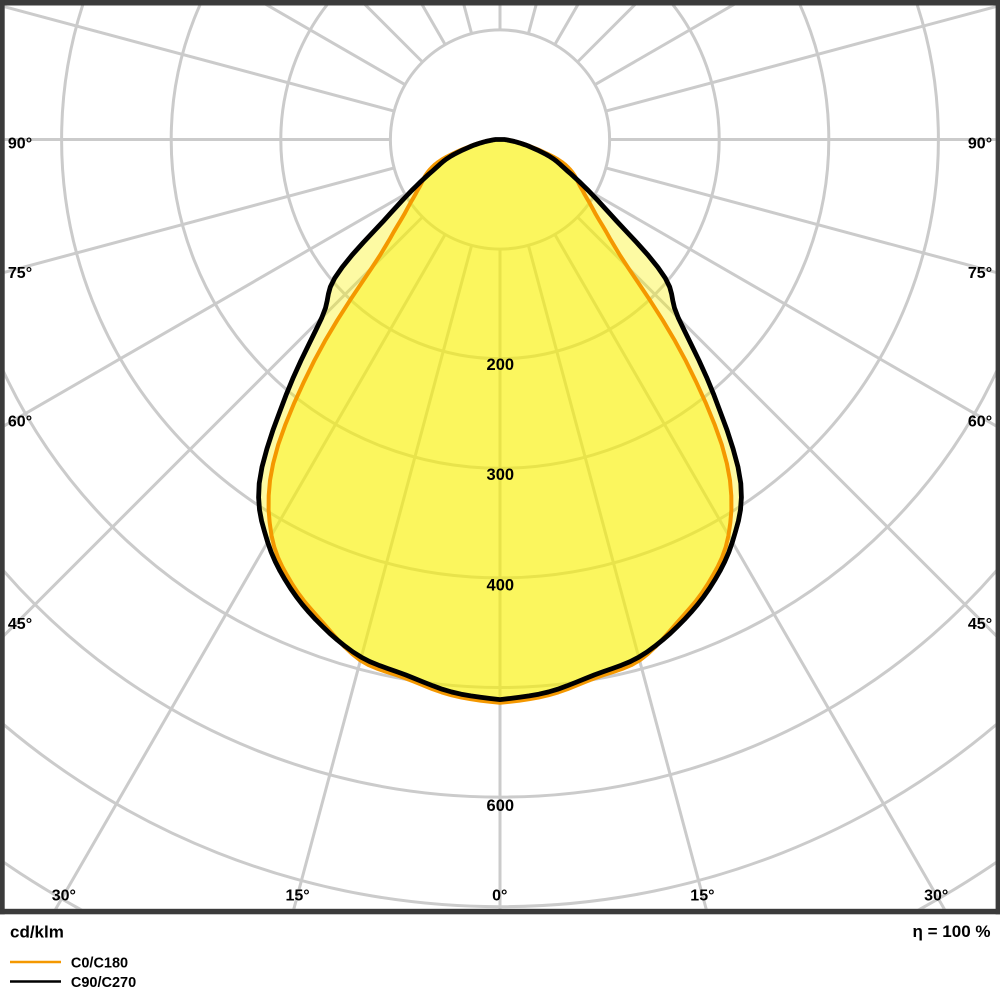  I want to click on svg-text: cd/klm, so click(37, 931).